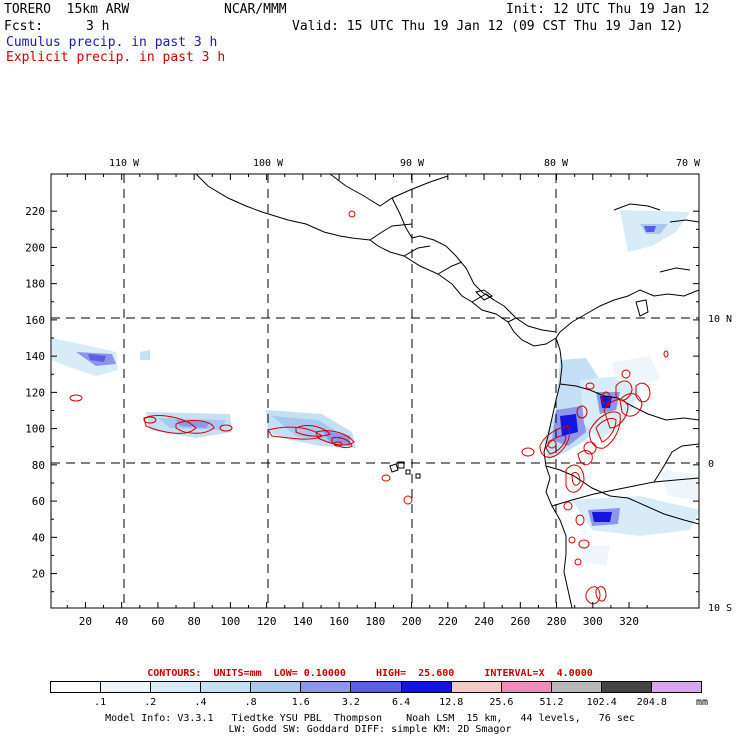 The height and width of the screenshot is (740, 740). What do you see at coordinates (35, 320) in the screenshot?
I see `y-tick-label: 160` at bounding box center [35, 320].